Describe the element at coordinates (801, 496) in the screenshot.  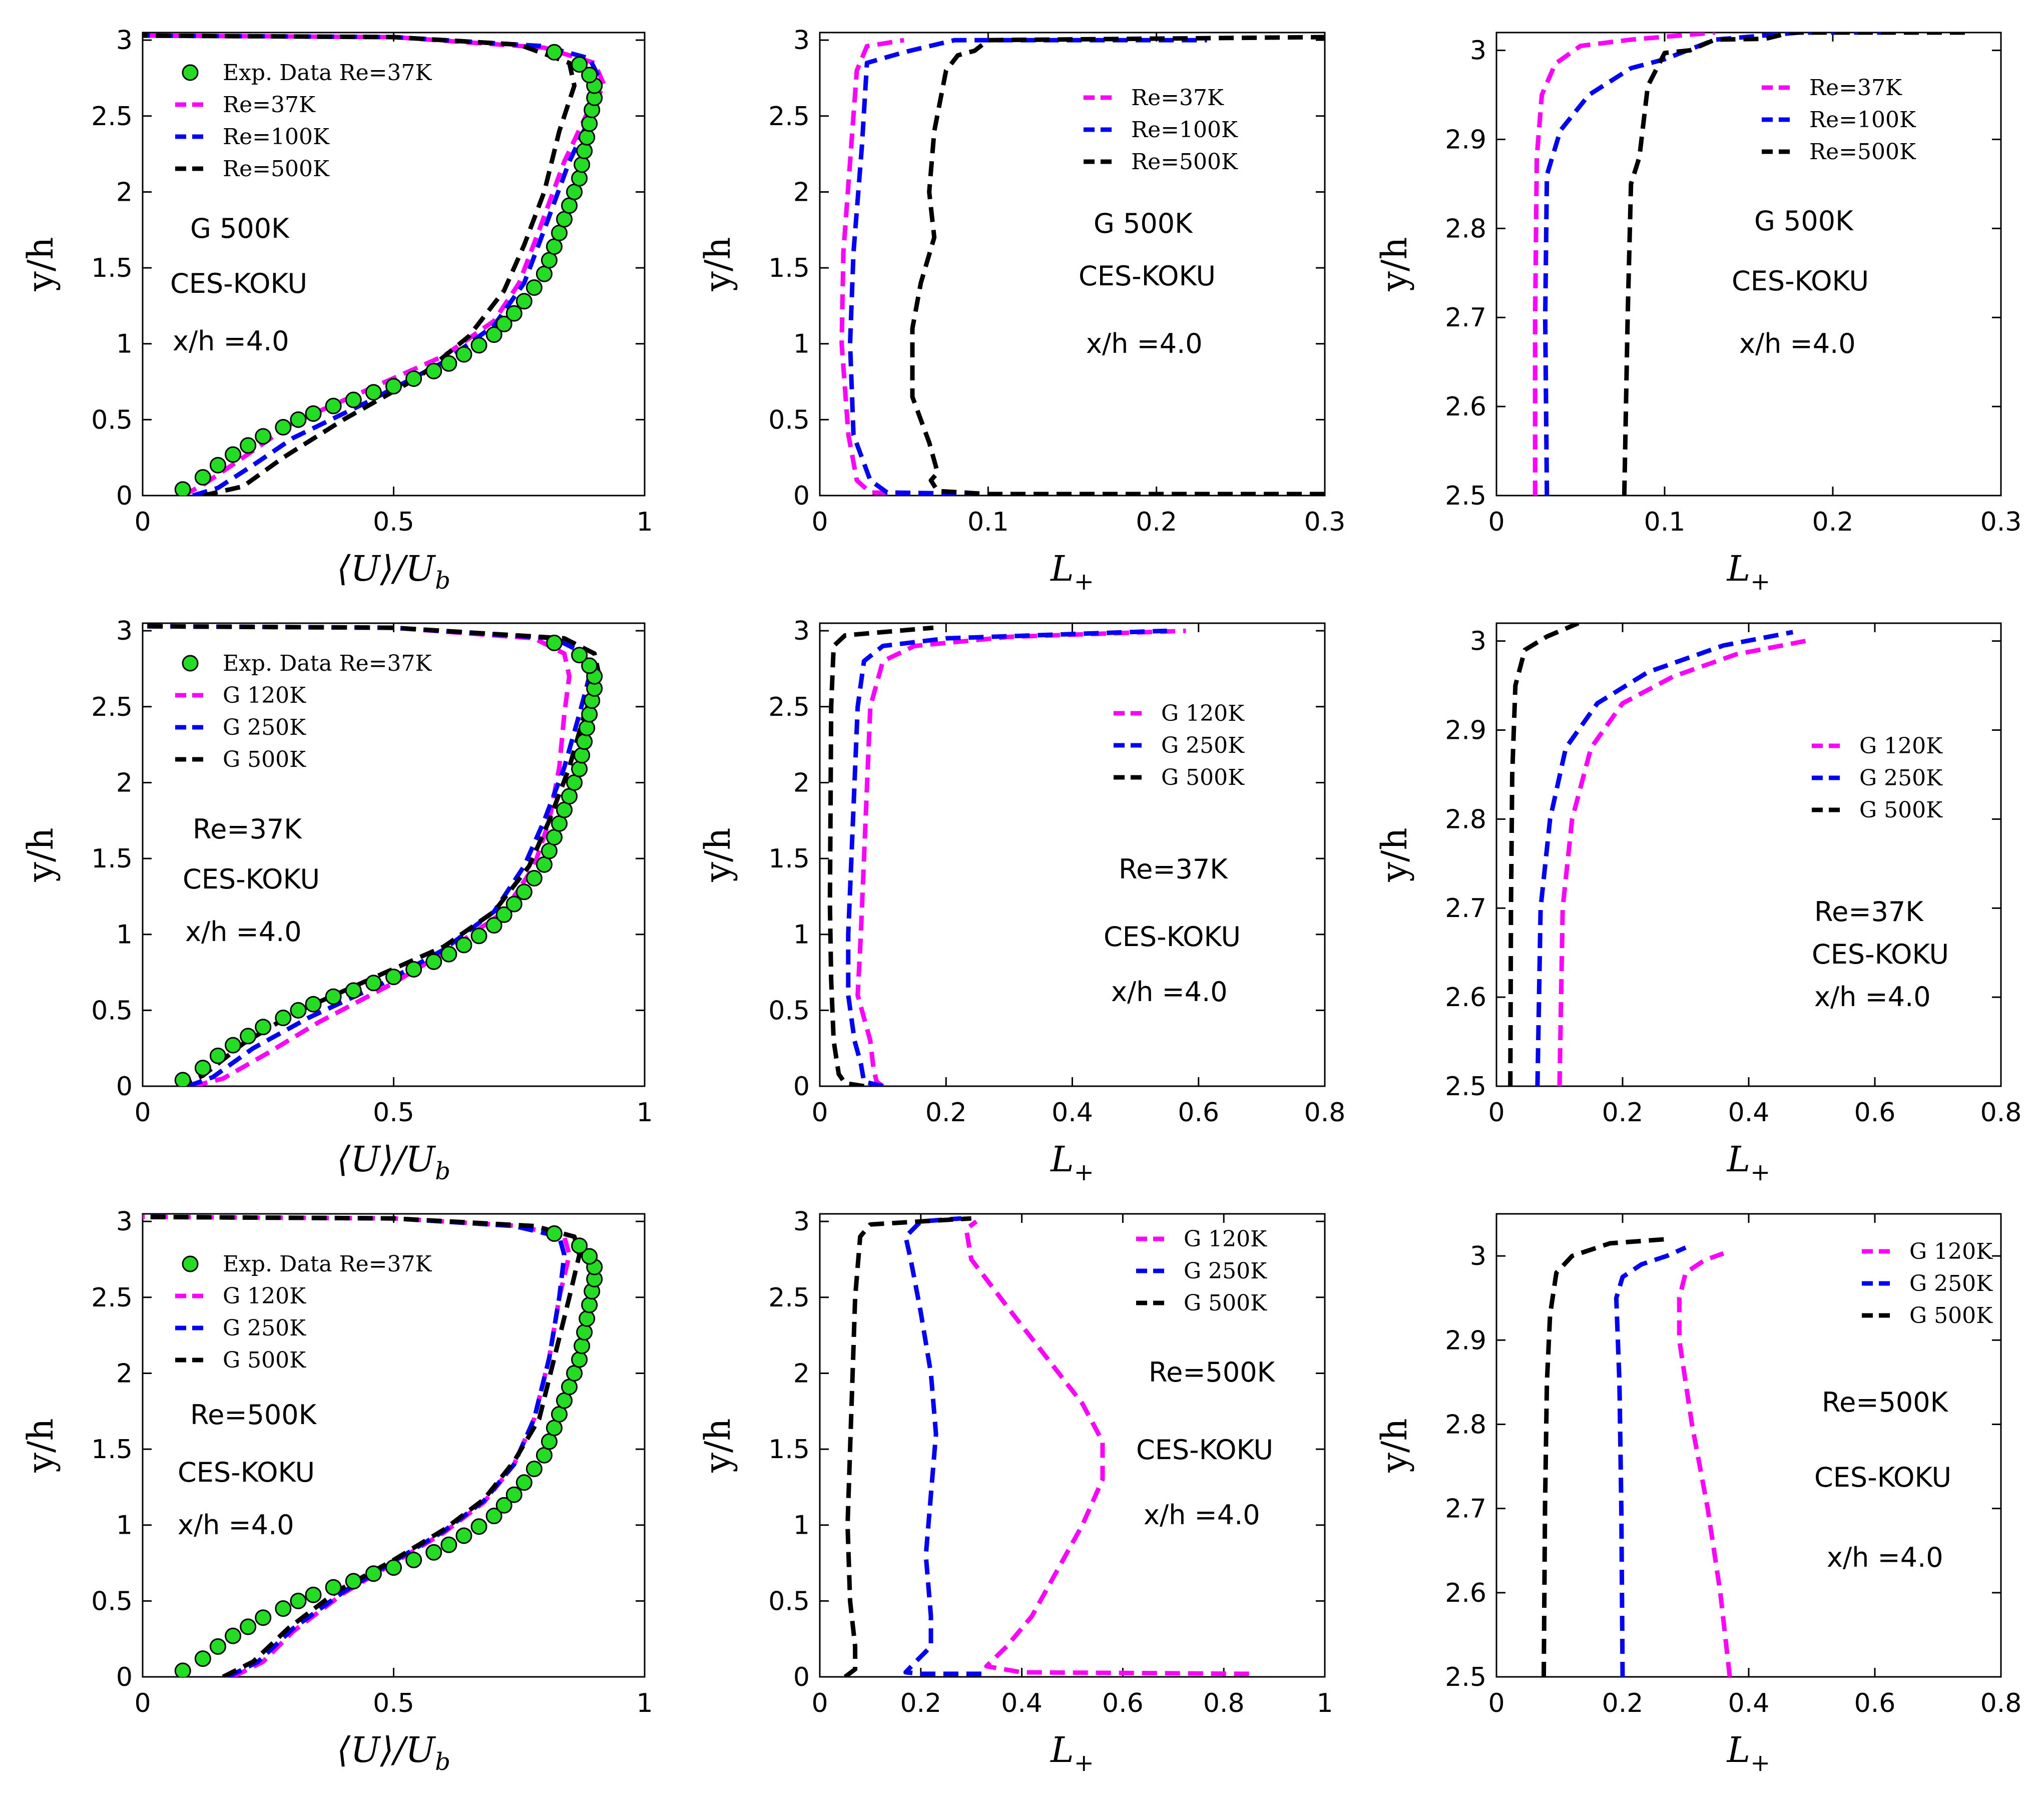
I see `y-tick-label: 0` at that location.